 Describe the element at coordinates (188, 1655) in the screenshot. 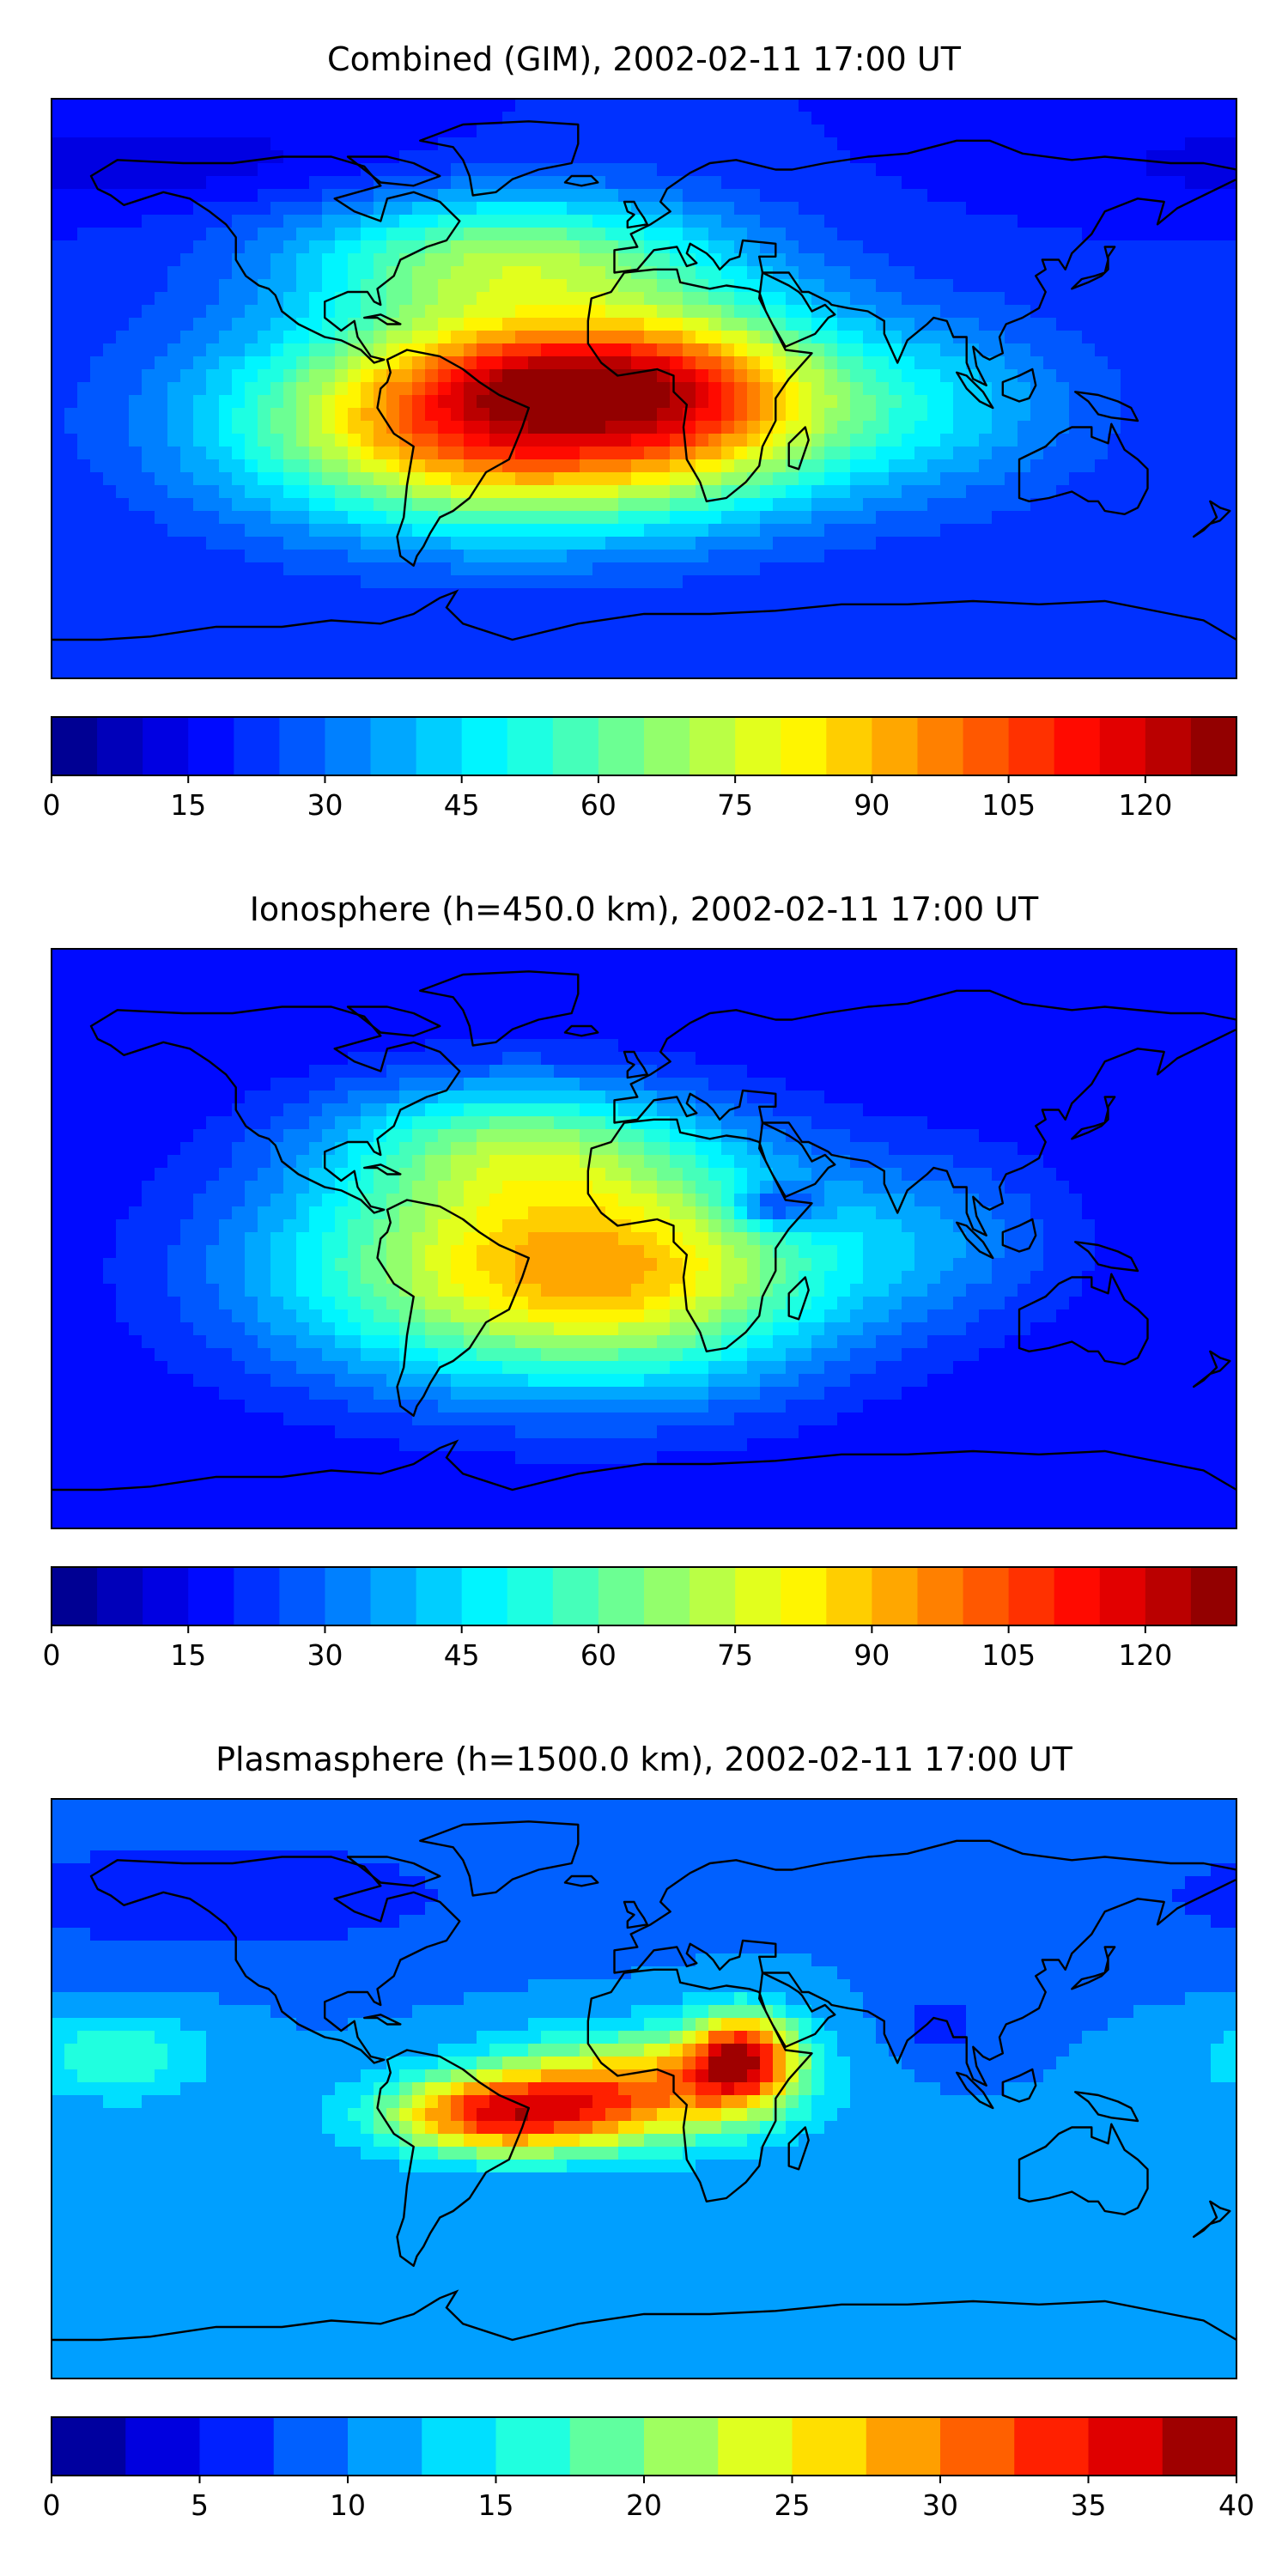

I see `colorbar-tick-label: 15` at that location.